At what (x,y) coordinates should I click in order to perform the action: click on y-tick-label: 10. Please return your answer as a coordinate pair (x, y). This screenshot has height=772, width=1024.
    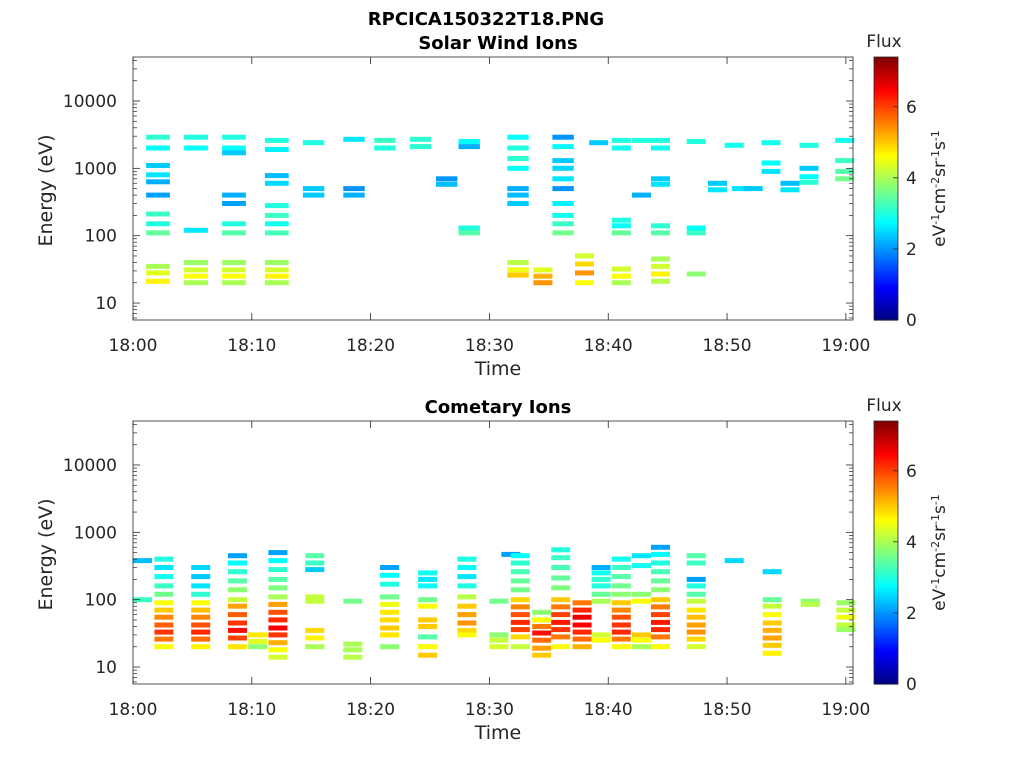
    Looking at the image, I should click on (106, 304).